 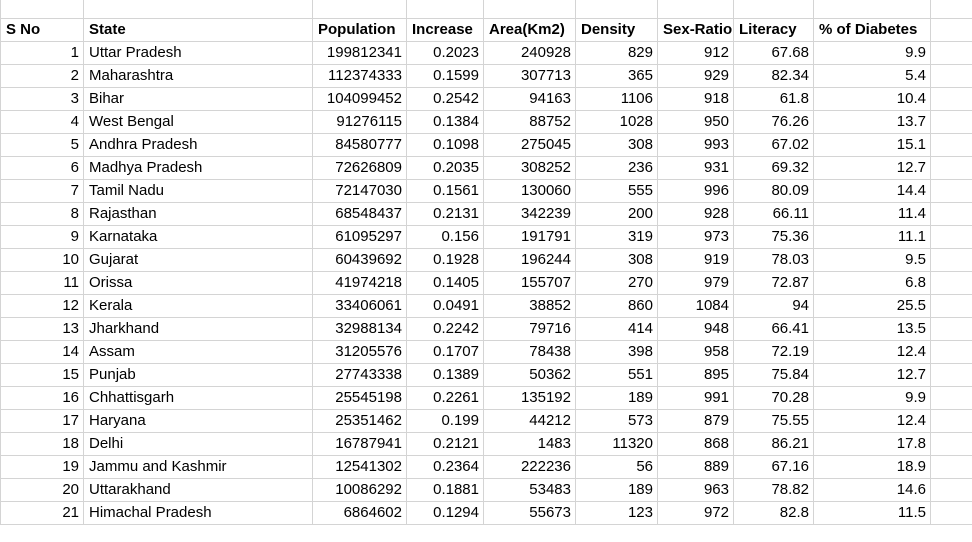 What do you see at coordinates (695, 513) in the screenshot?
I see `cell: 972` at bounding box center [695, 513].